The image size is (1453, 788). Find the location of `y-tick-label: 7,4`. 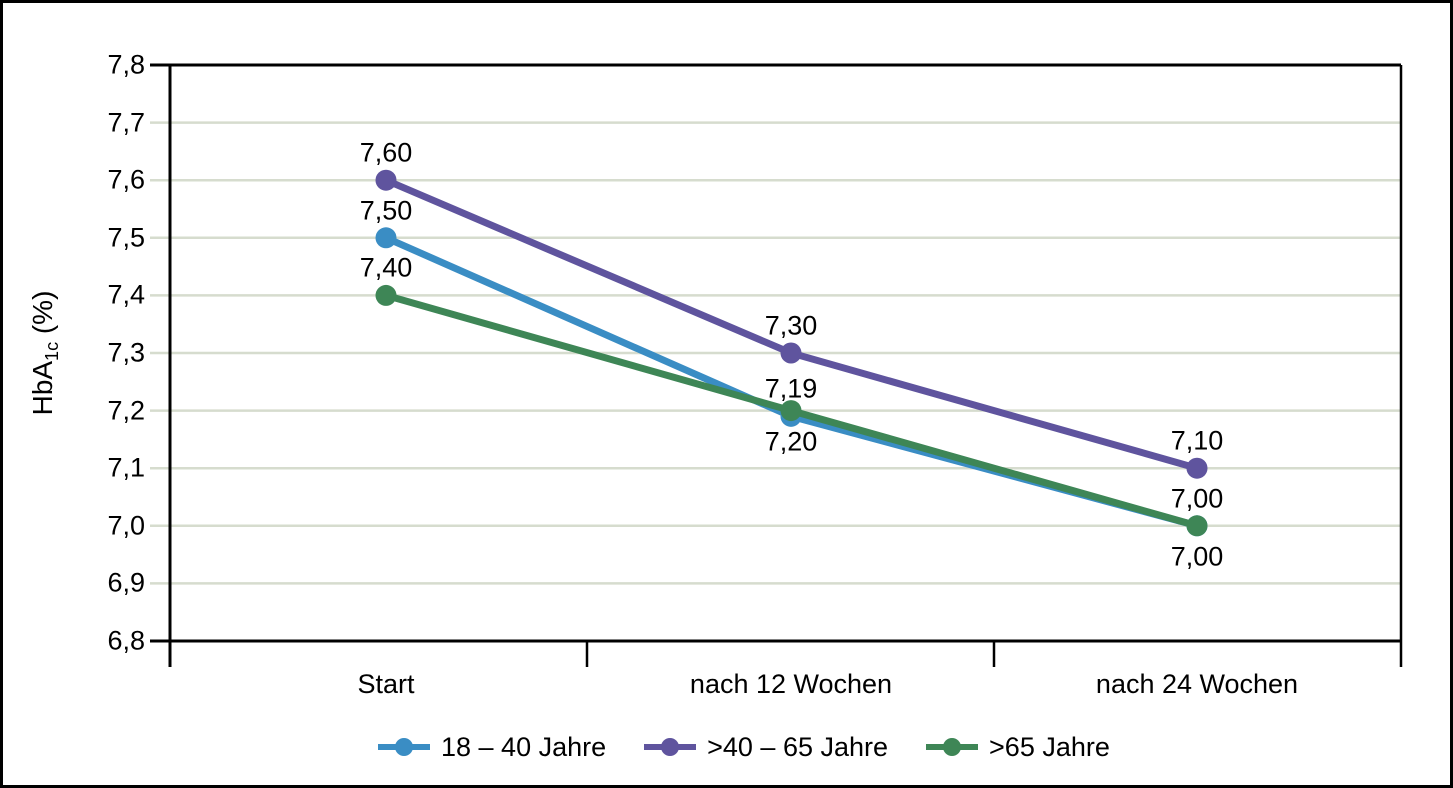

y-tick-label: 7,4 is located at coordinates (126, 294).